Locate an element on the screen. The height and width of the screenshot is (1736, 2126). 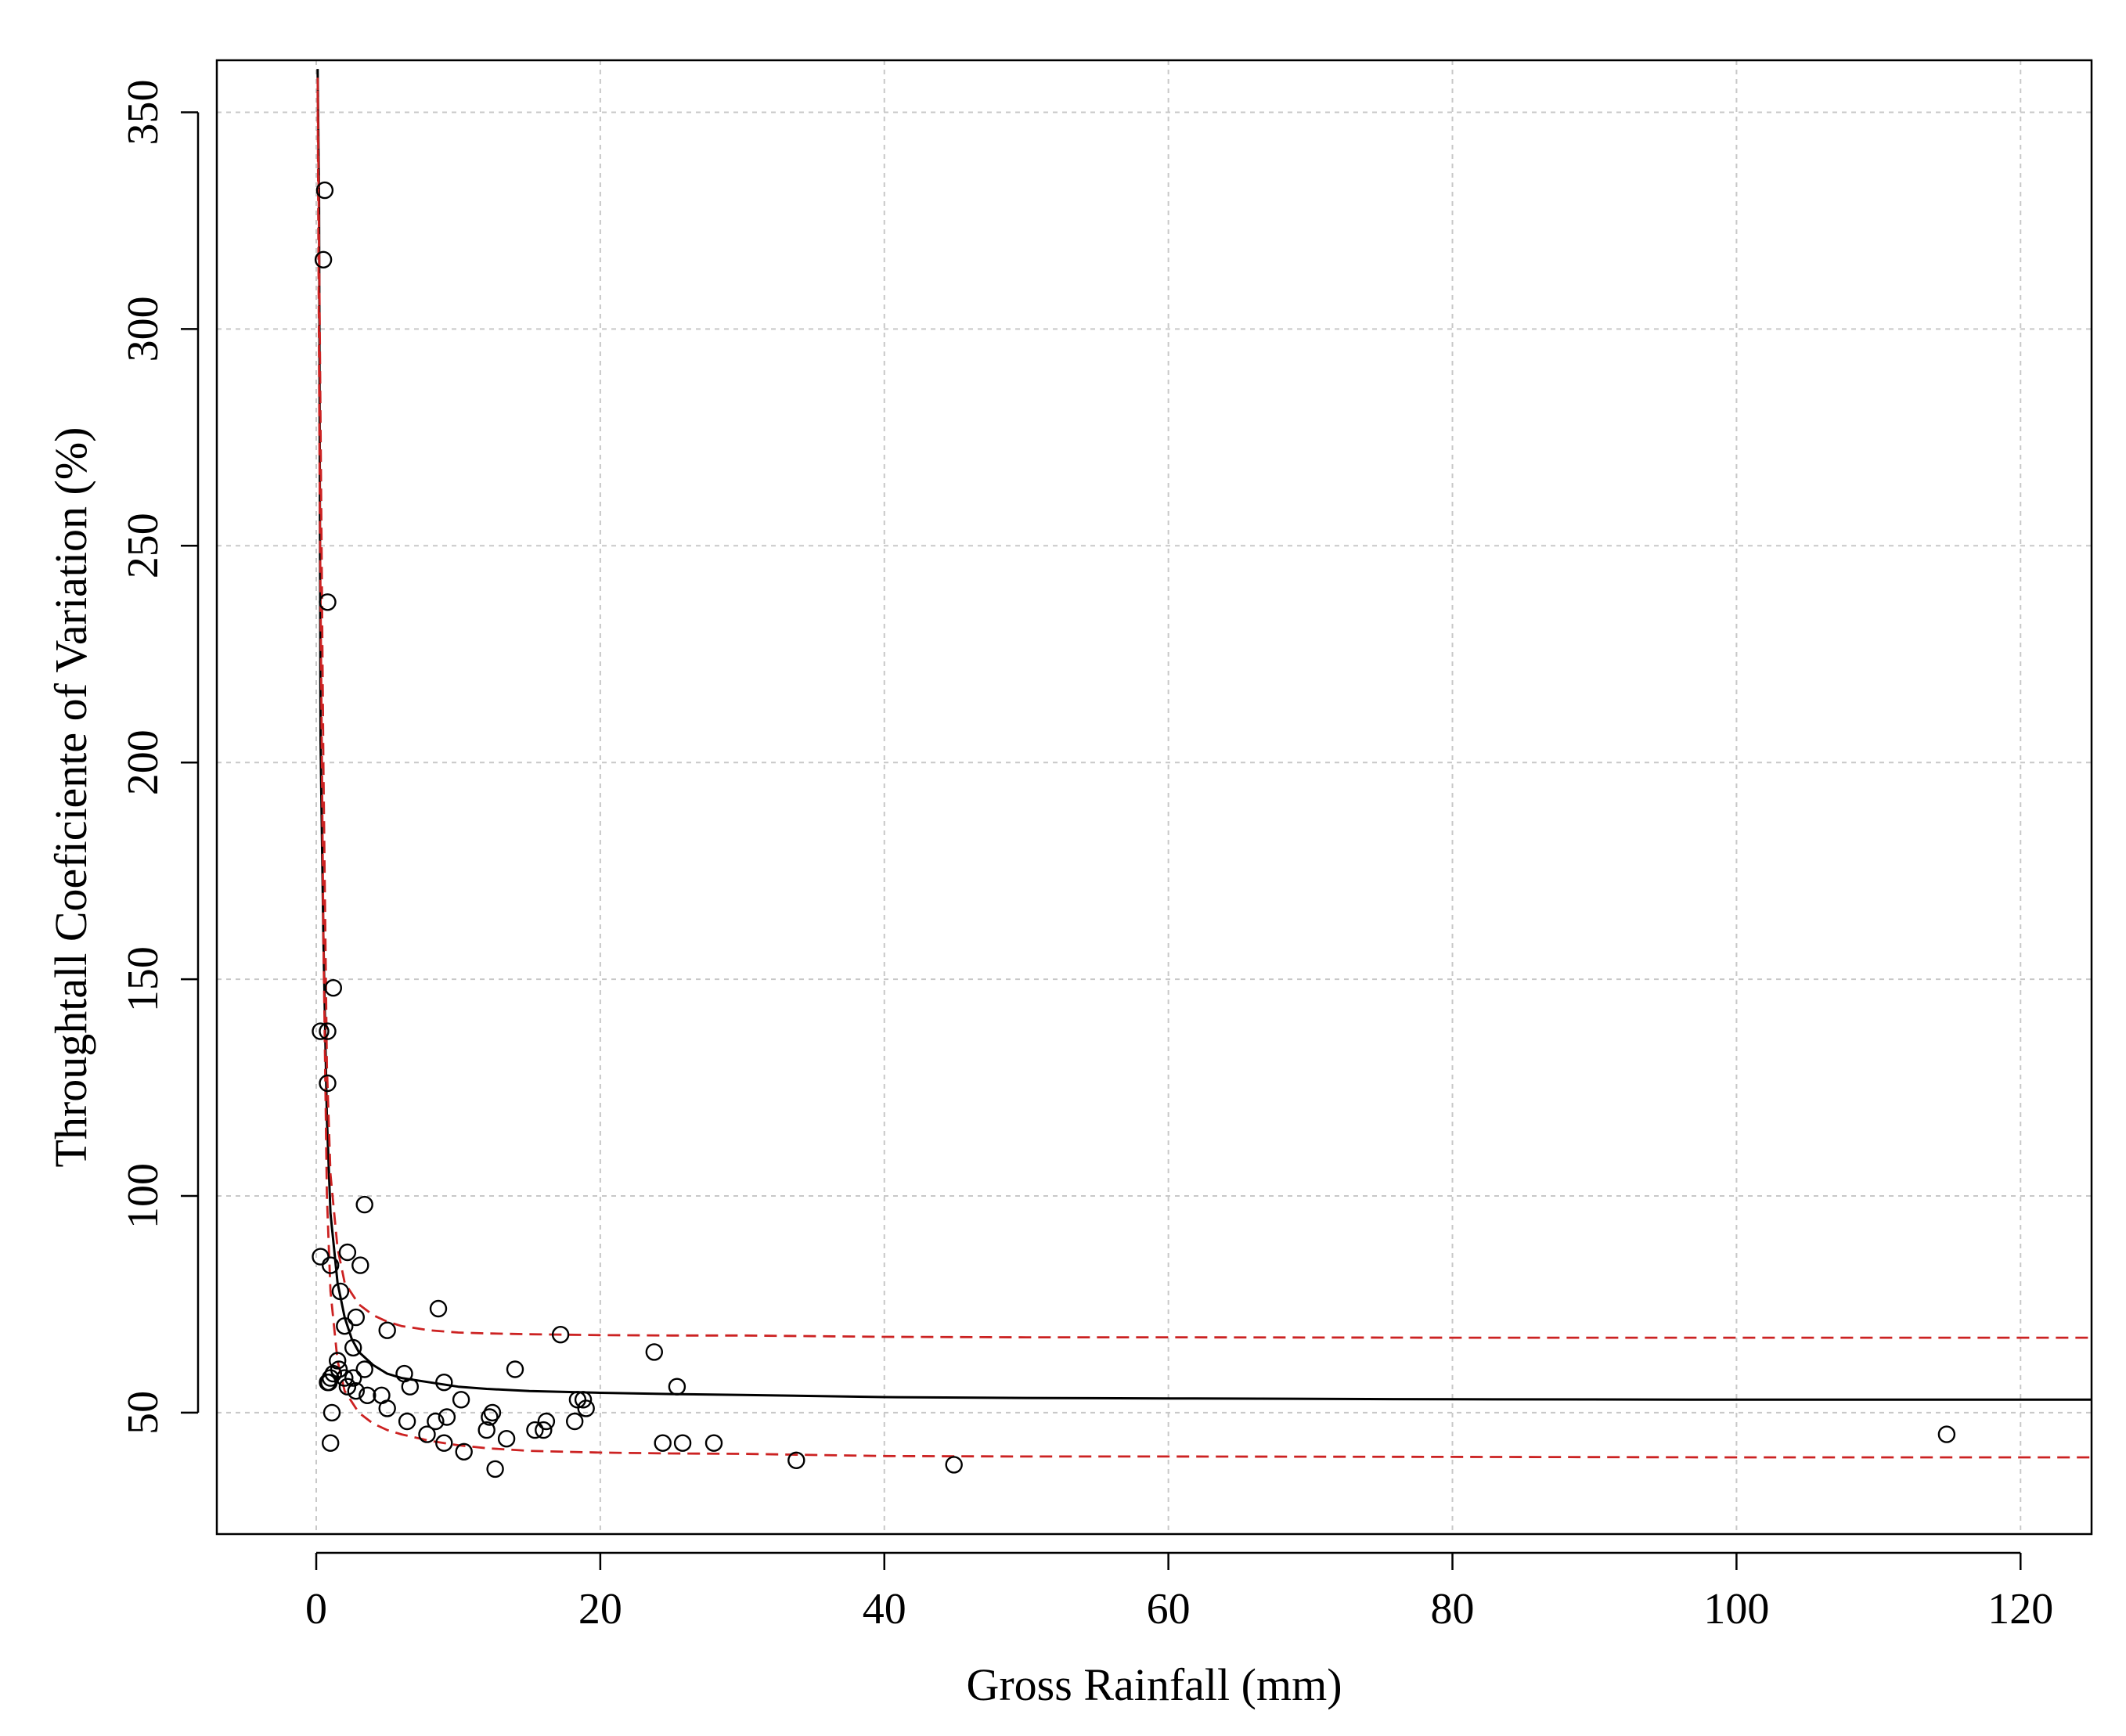
y-tick-label: 350 is located at coordinates (143, 112).